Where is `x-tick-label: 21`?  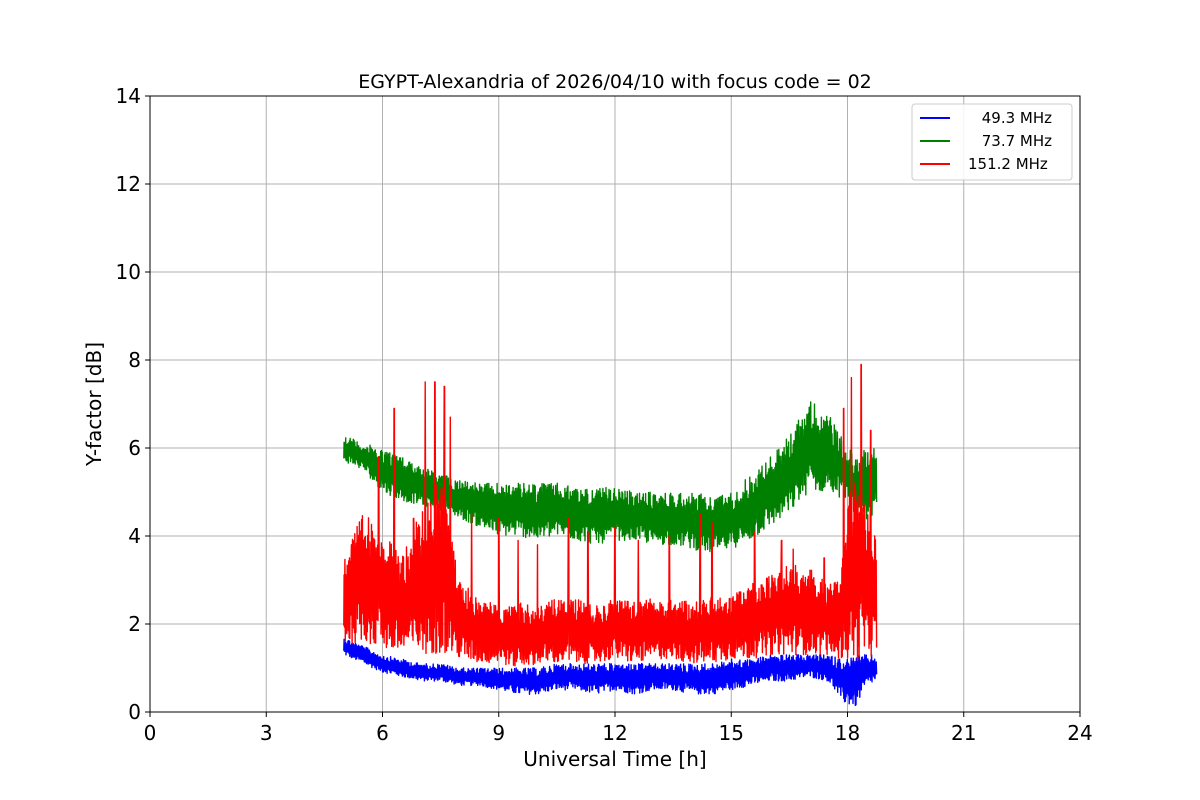 x-tick-label: 21 is located at coordinates (963, 733).